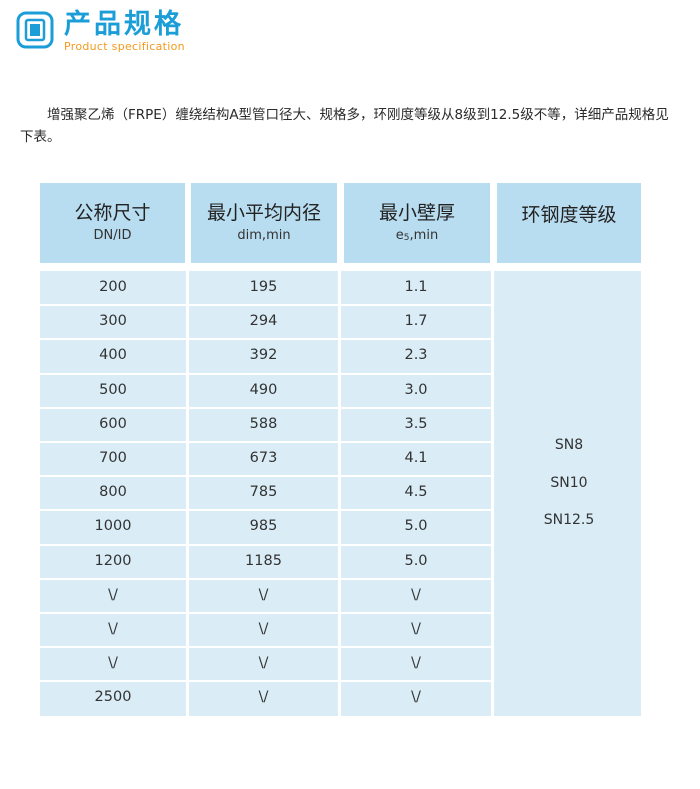  Describe the element at coordinates (569, 483) in the screenshot. I see `stiffness-grade-item: SN10` at that location.